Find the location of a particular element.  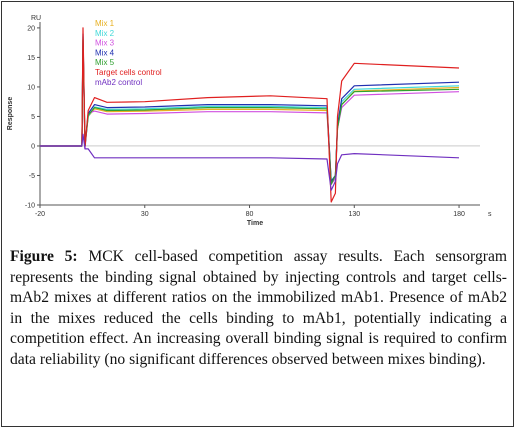

y-unit-label: RU is located at coordinates (36, 18).